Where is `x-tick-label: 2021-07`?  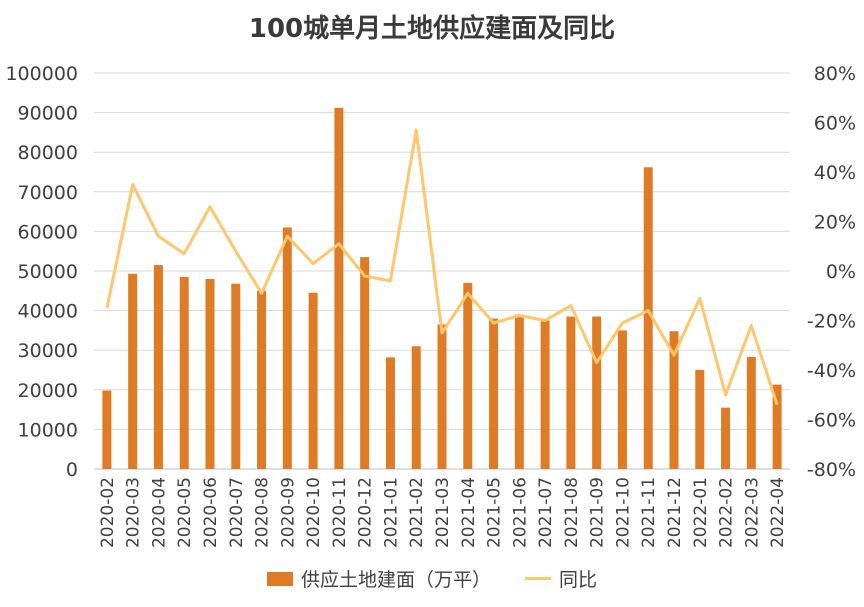 x-tick-label: 2021-07 is located at coordinates (546, 512).